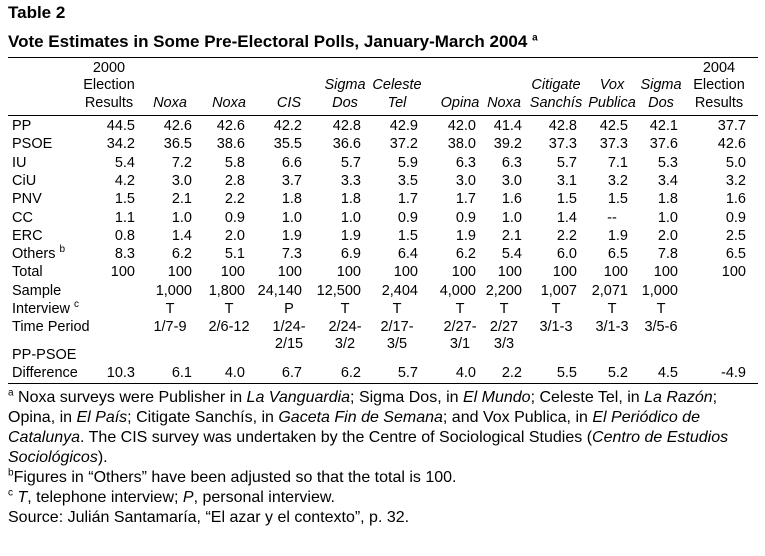  I want to click on table-cell: 42.5, so click(613, 126).